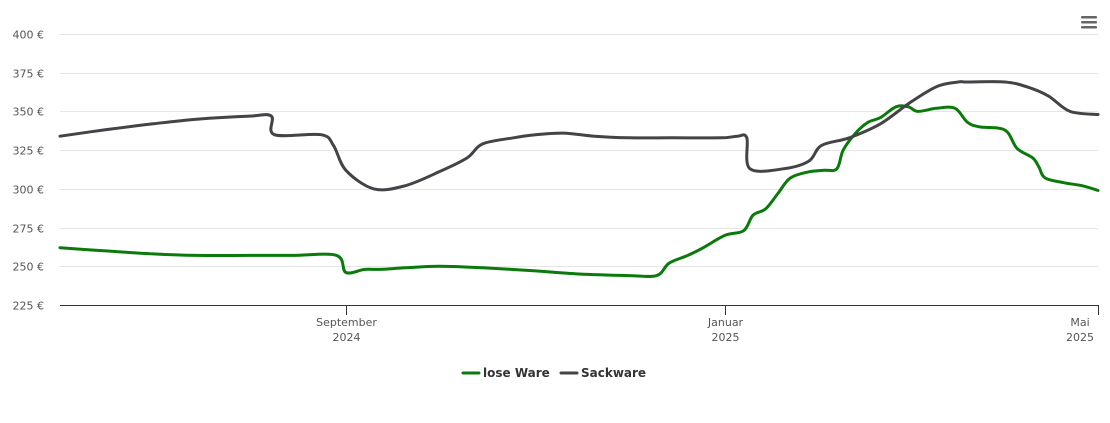 This screenshot has width=1110, height=423. I want to click on y-tick-label: 325 €, so click(29, 151).